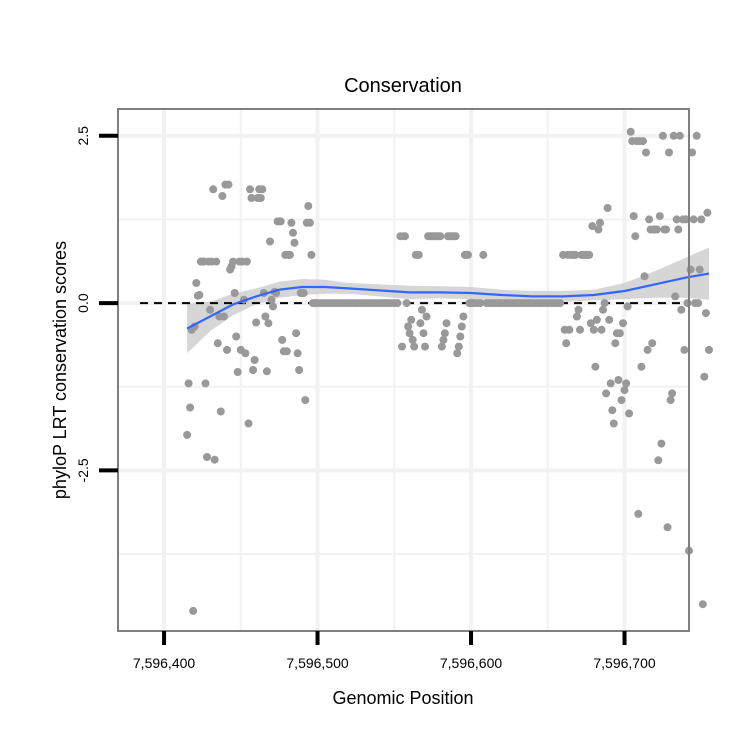  I want to click on y-tick-label: 2.5, so click(83, 136).